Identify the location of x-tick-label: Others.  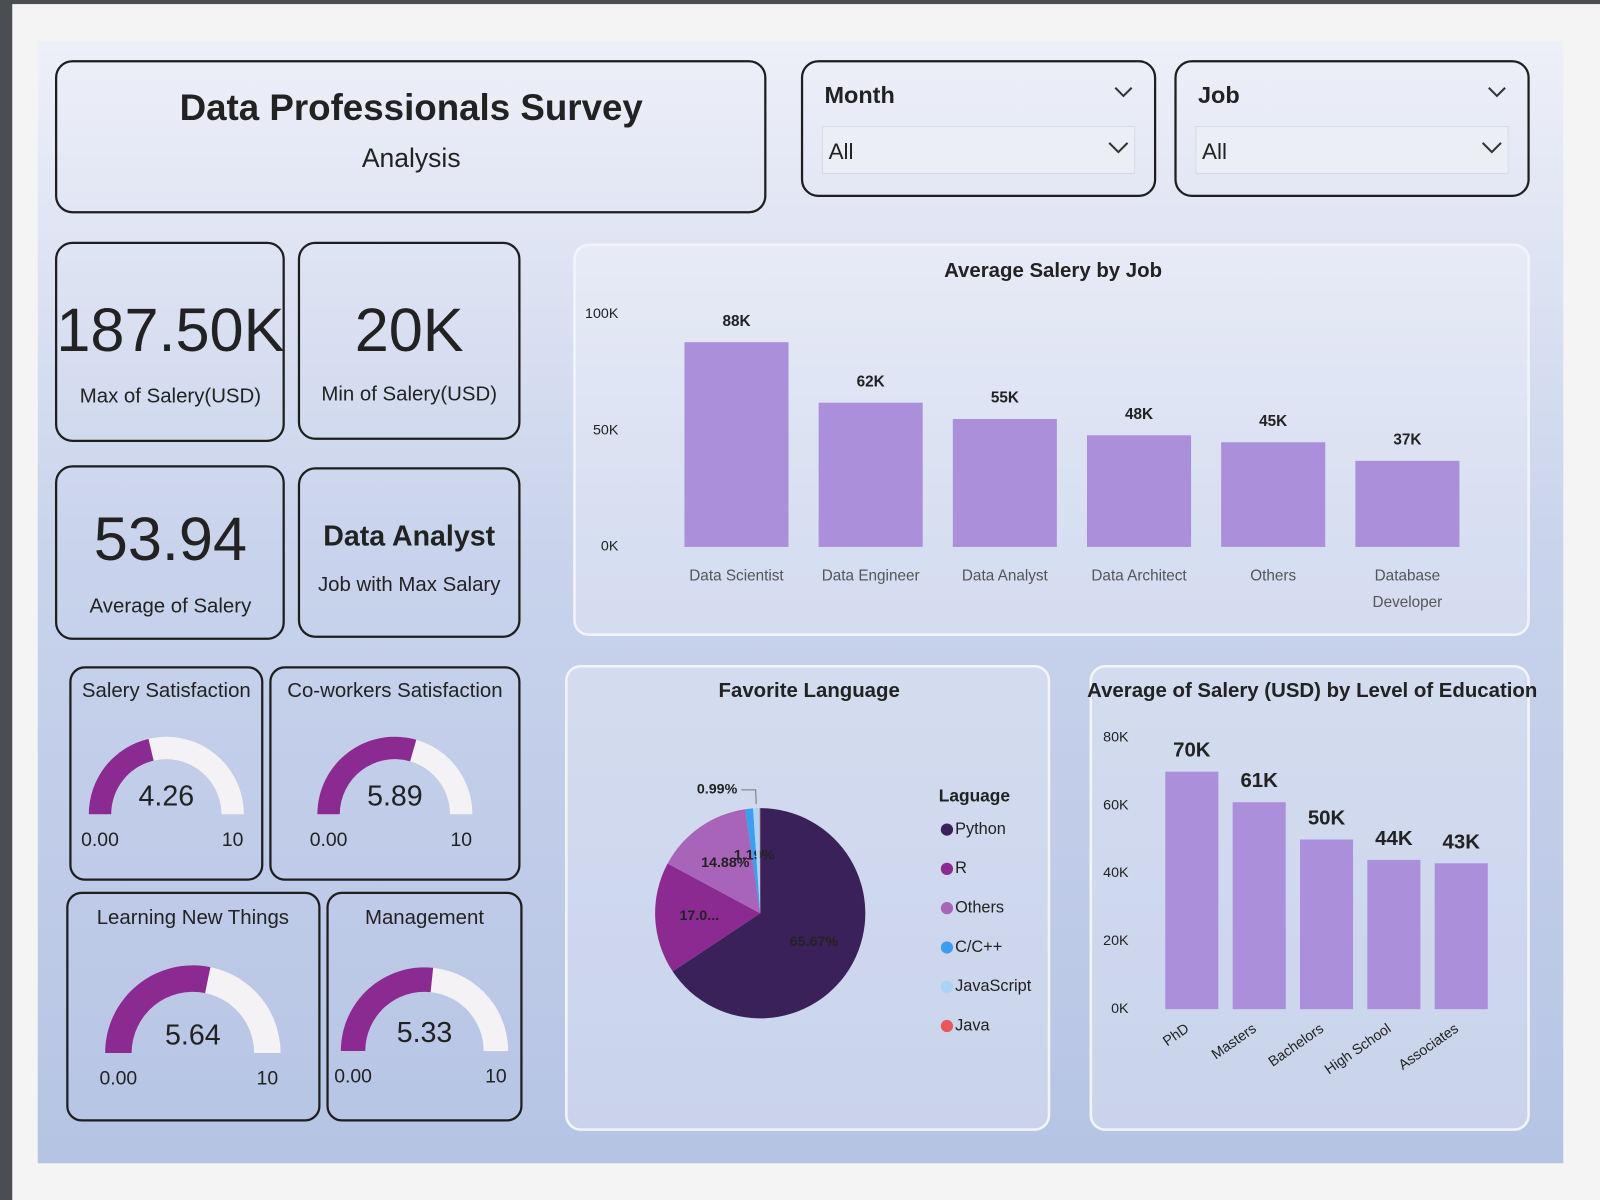
(1273, 576).